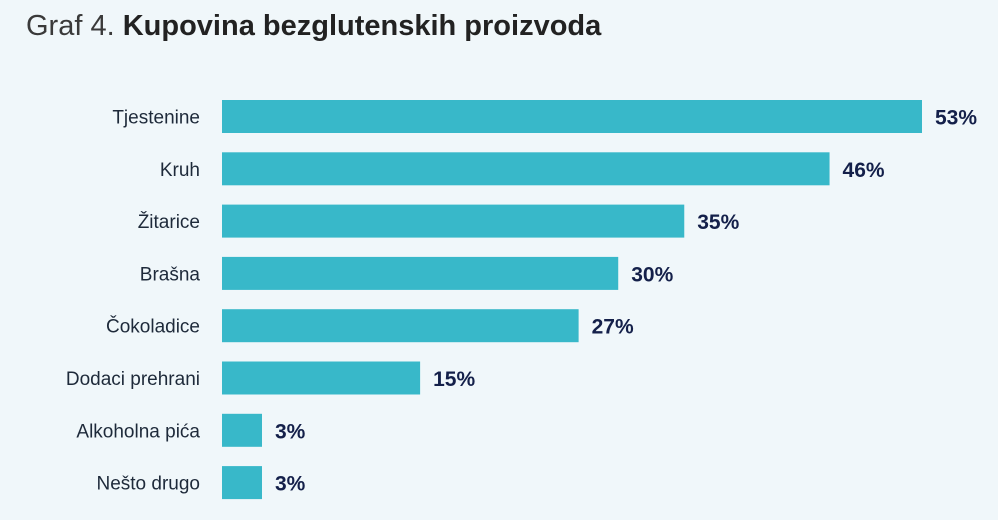 This screenshot has width=998, height=520. What do you see at coordinates (718, 222) in the screenshot?
I see `value-label: 35%` at bounding box center [718, 222].